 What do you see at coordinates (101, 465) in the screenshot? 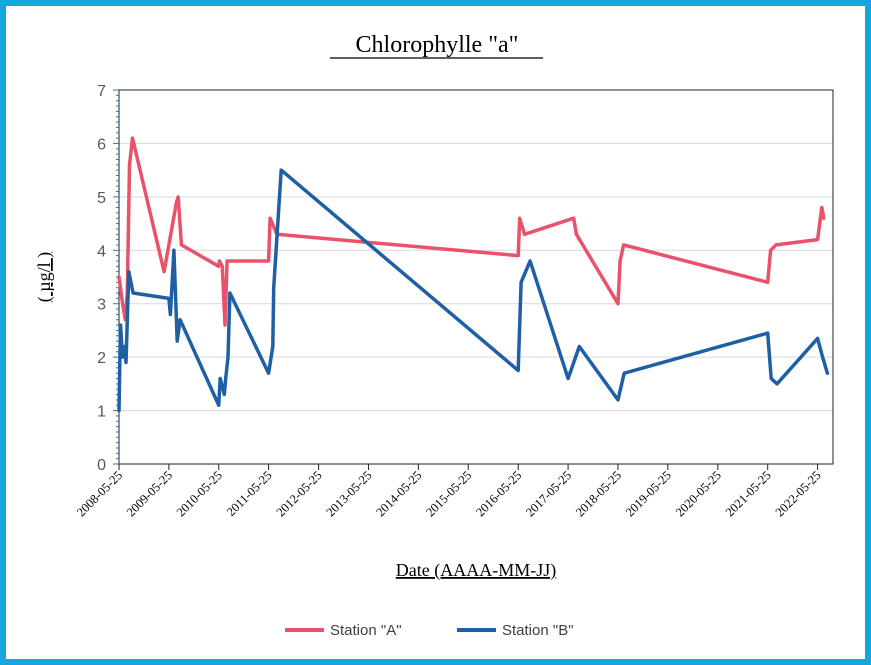
I see `y-tick-label: 0` at bounding box center [101, 465].